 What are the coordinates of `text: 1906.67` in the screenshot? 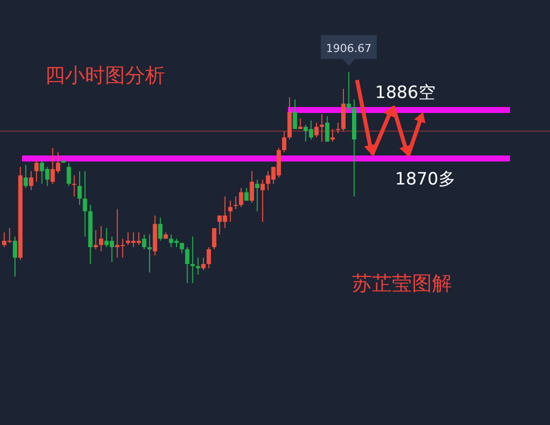 It's located at (349, 48).